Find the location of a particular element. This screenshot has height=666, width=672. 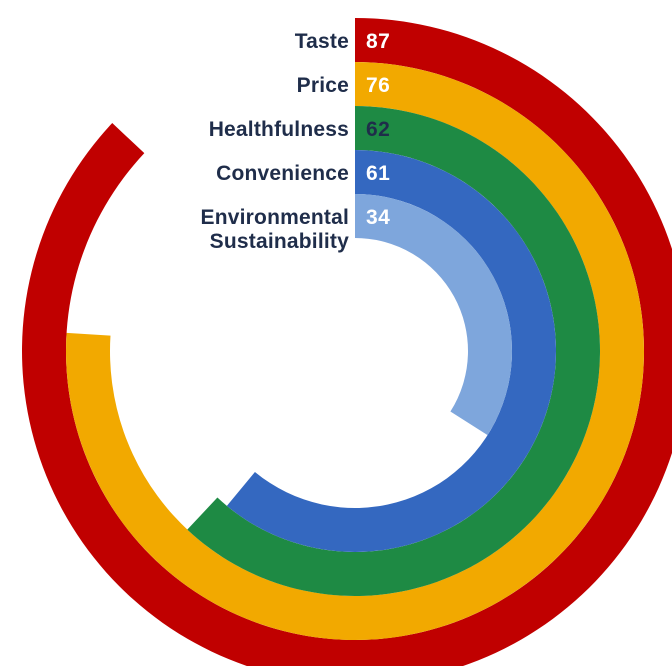

category-label-environmental-sustainability: Environmental Sustainability is located at coordinates (275, 229).